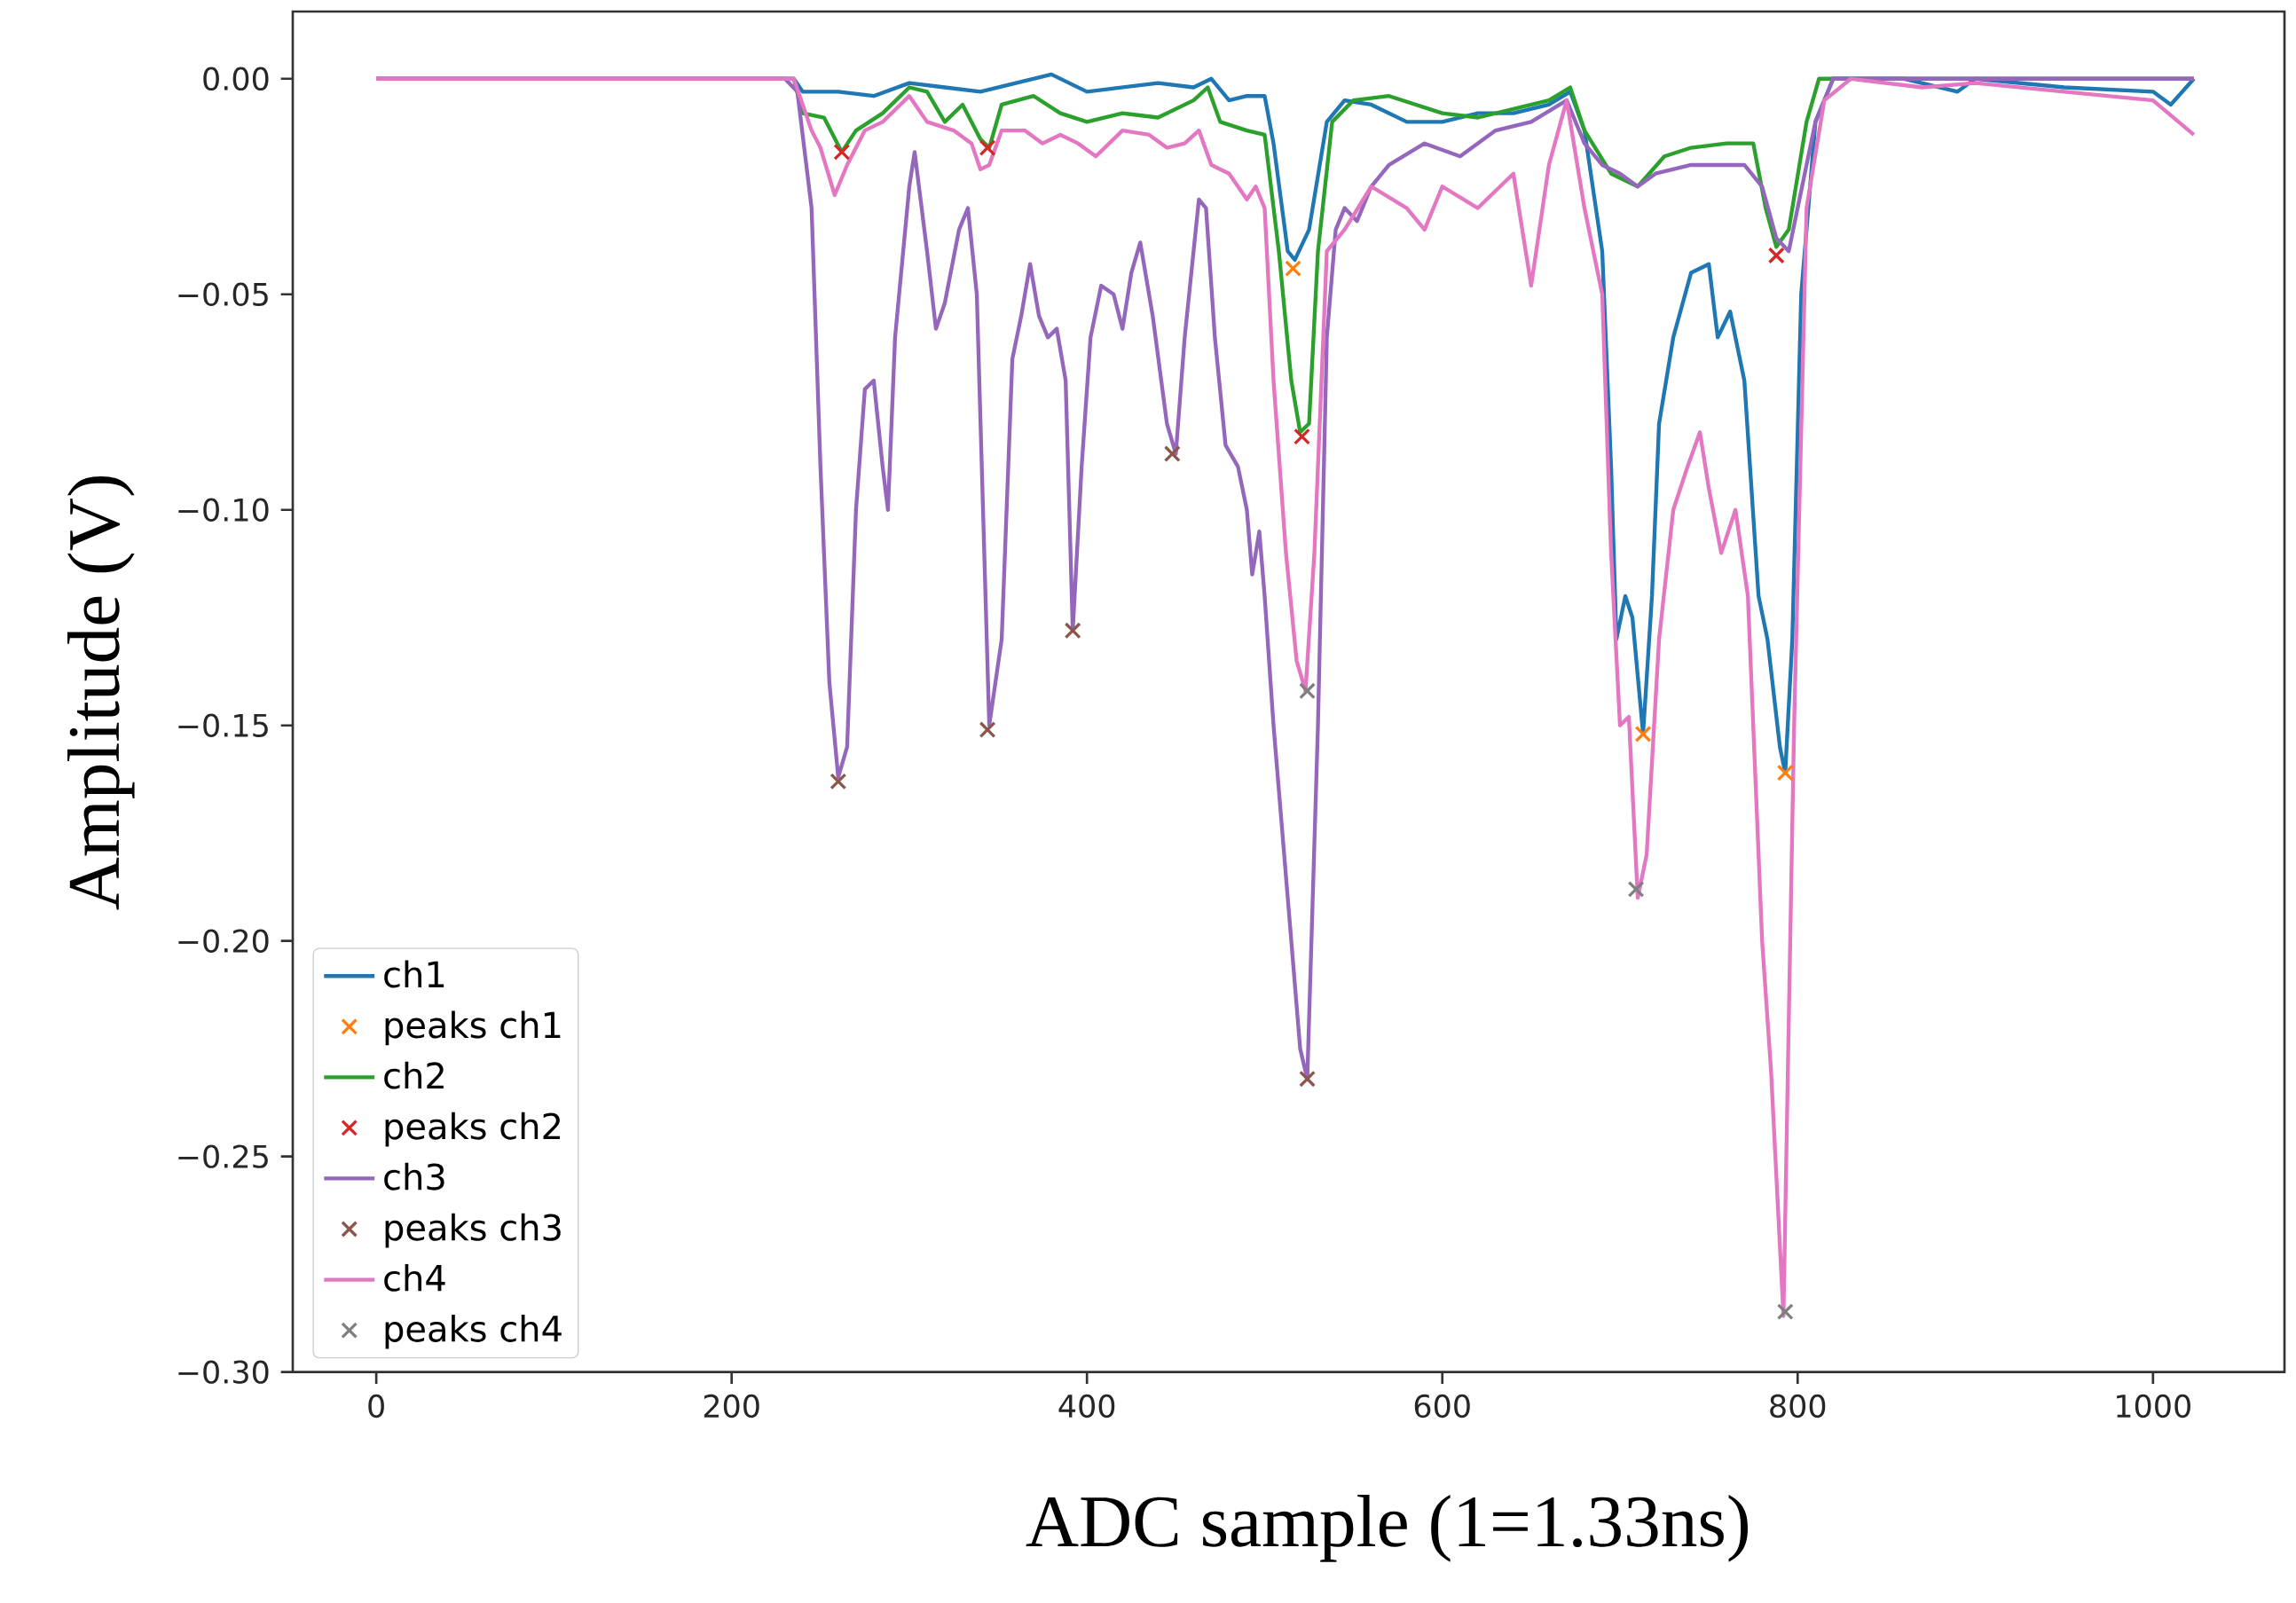 This screenshot has width=2296, height=1603. What do you see at coordinates (414, 1176) in the screenshot?
I see `legend-label: ch3` at bounding box center [414, 1176].